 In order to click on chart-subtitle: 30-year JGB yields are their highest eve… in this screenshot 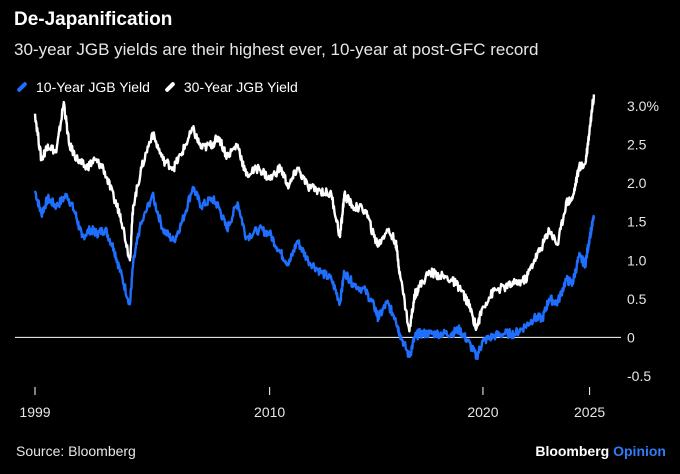, I will do `click(276, 49)`.